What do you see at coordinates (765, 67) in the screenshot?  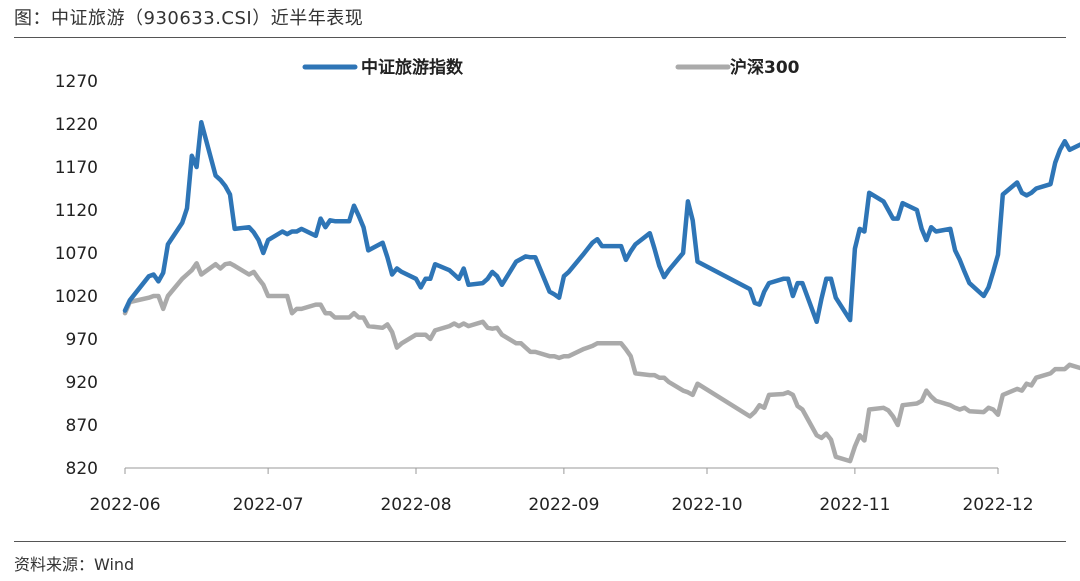 I see `legend-label: 沪深300` at bounding box center [765, 67].